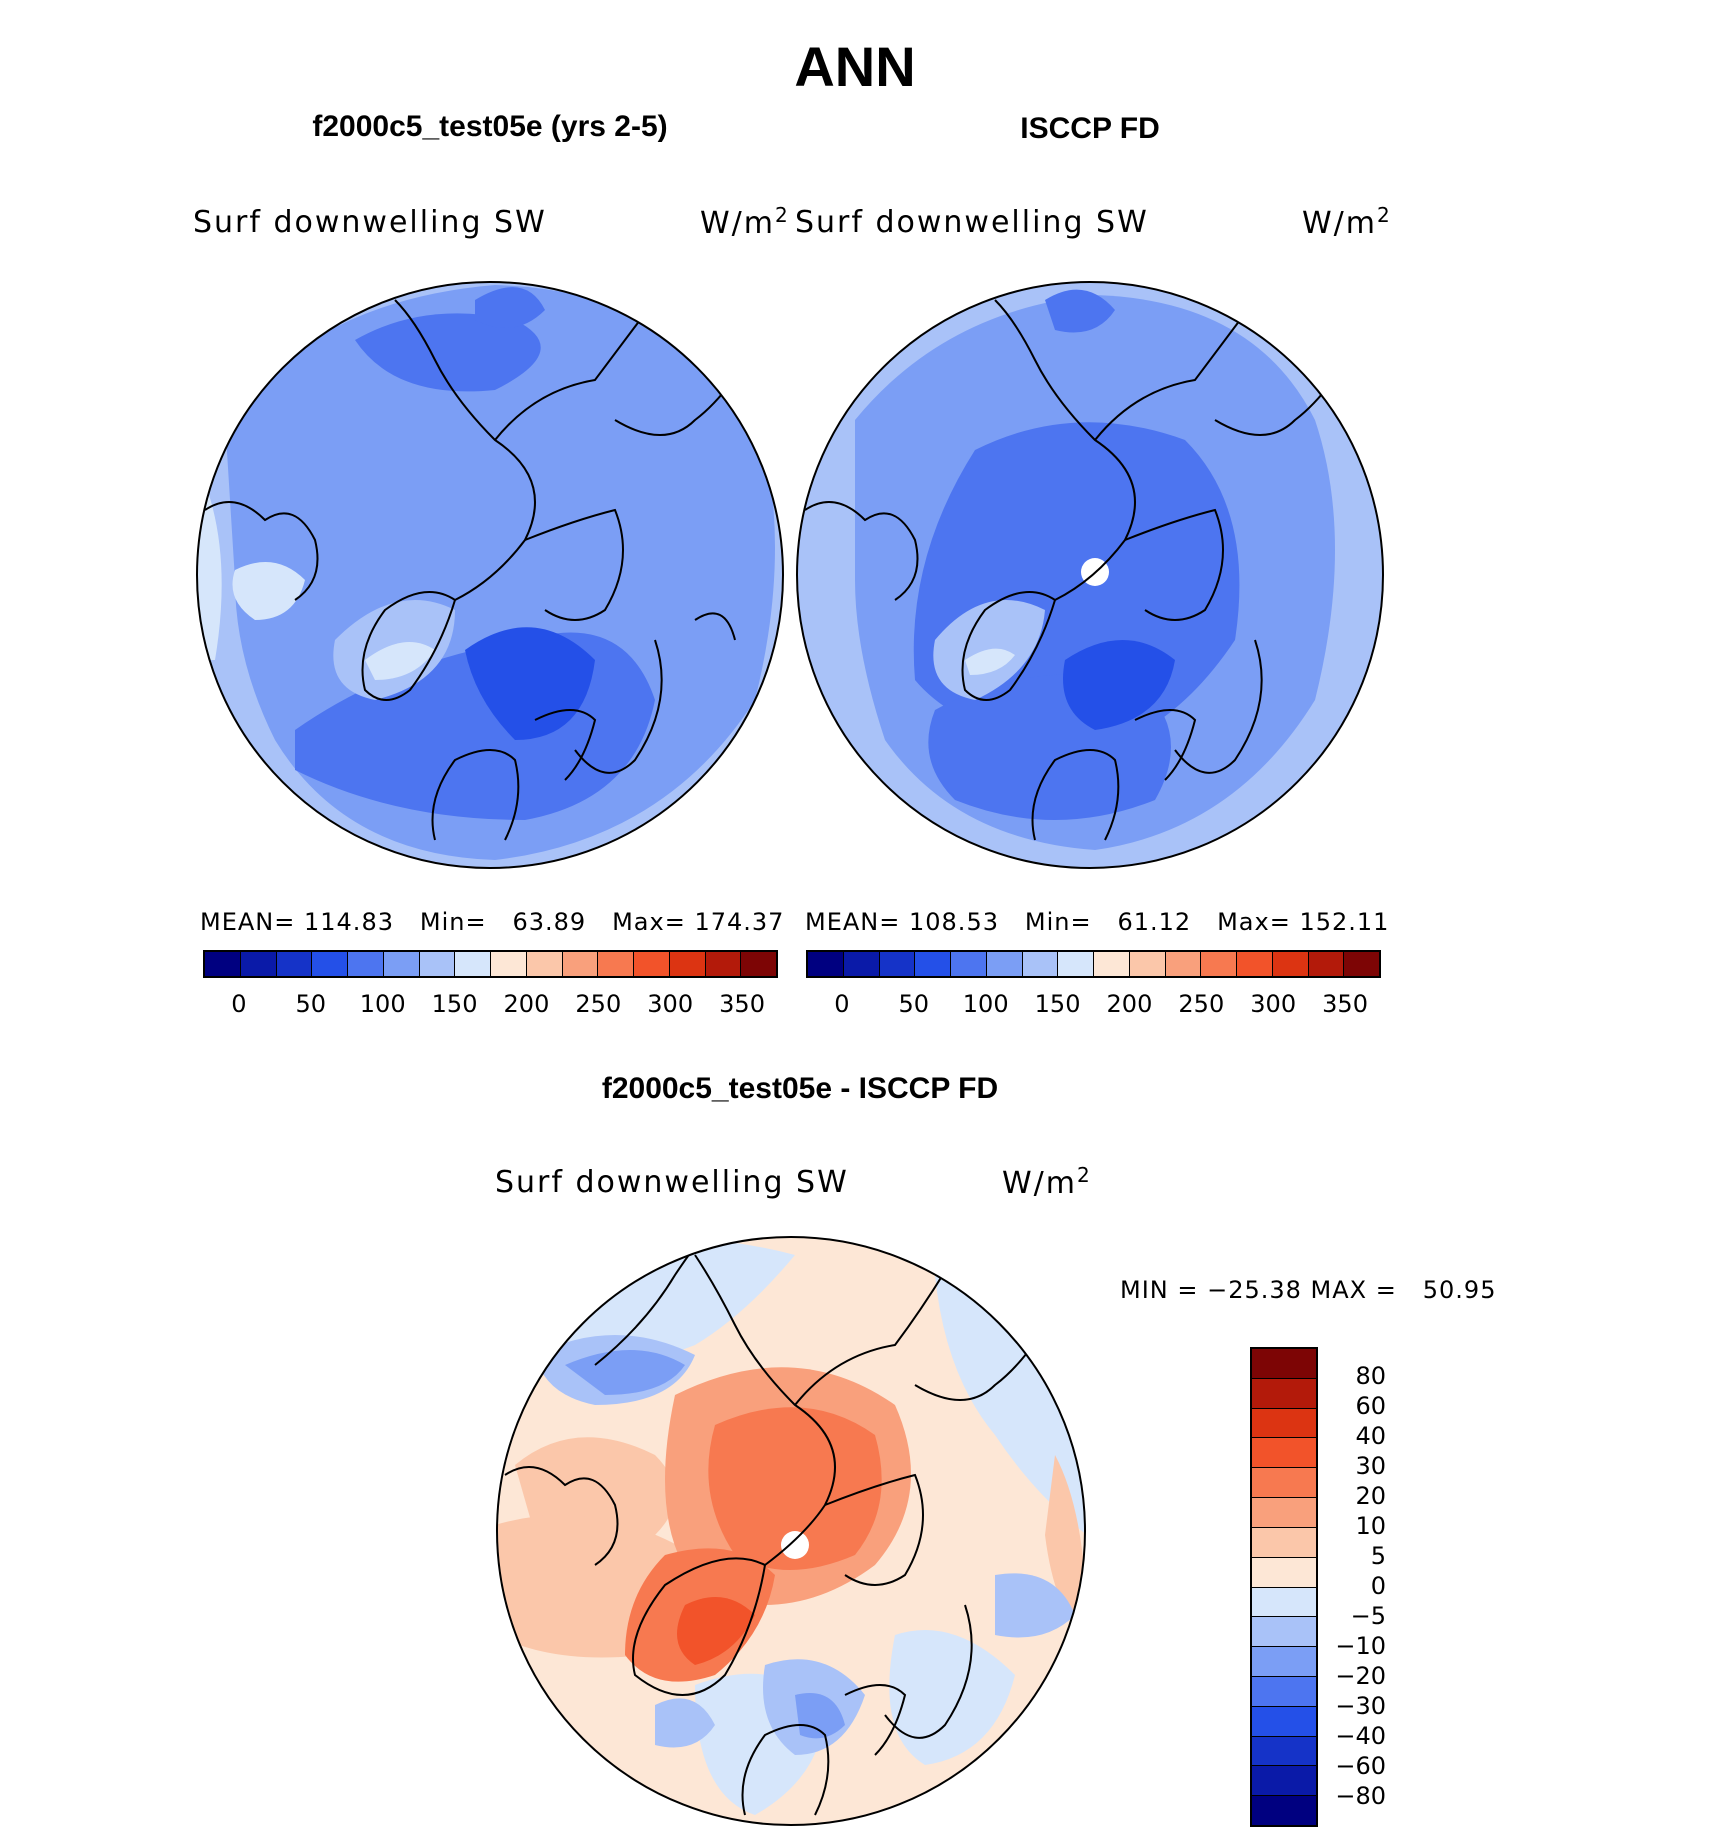  What do you see at coordinates (1370, 1526) in the screenshot?
I see `colorbar-tick-label: 10` at bounding box center [1370, 1526].